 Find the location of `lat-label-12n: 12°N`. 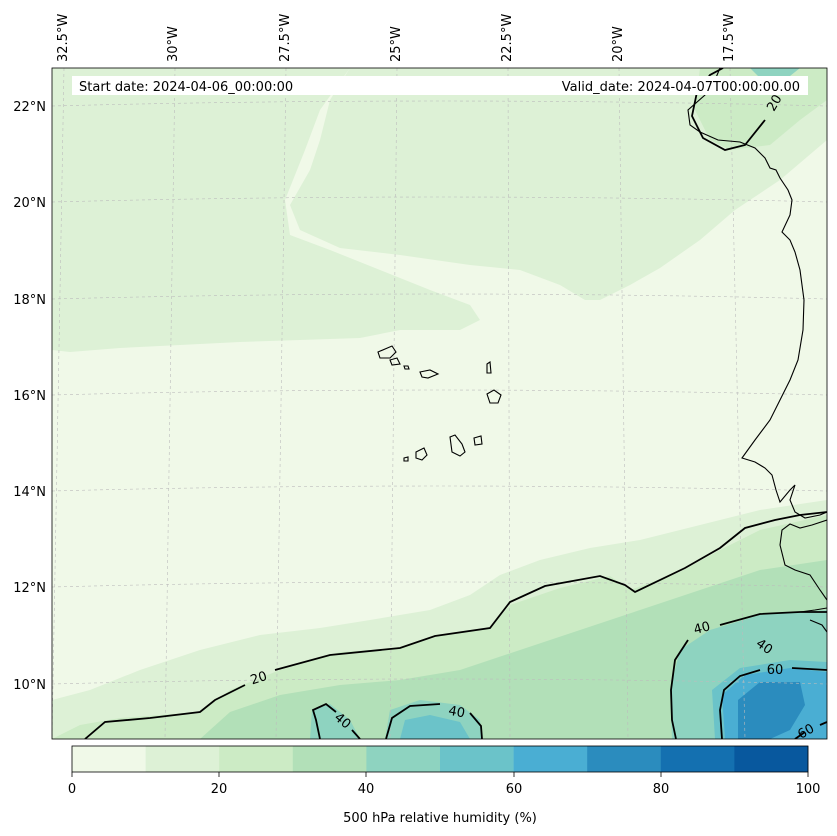

lat-label-12n: 12°N is located at coordinates (29, 588).